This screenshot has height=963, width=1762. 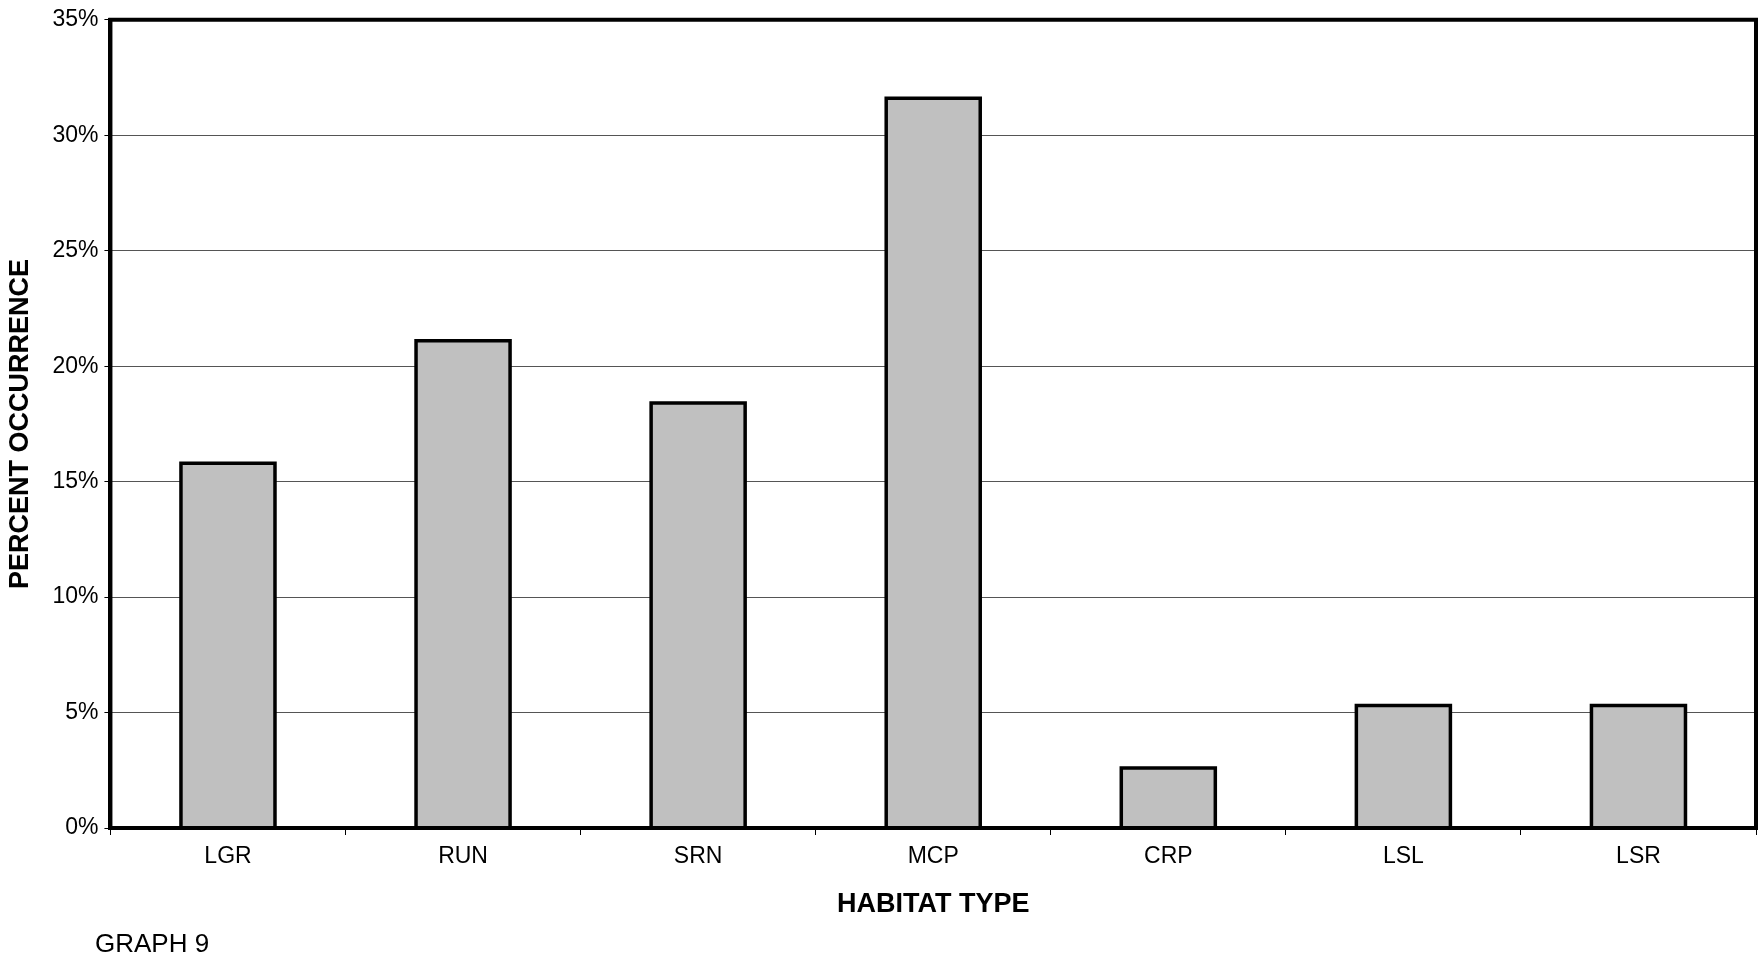 What do you see at coordinates (75, 364) in the screenshot?
I see `y-tick-label: 20%` at bounding box center [75, 364].